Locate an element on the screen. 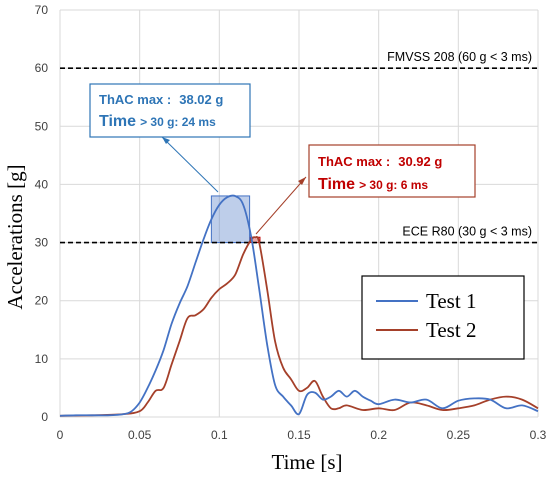  y-tick-label: 70 is located at coordinates (42, 10).